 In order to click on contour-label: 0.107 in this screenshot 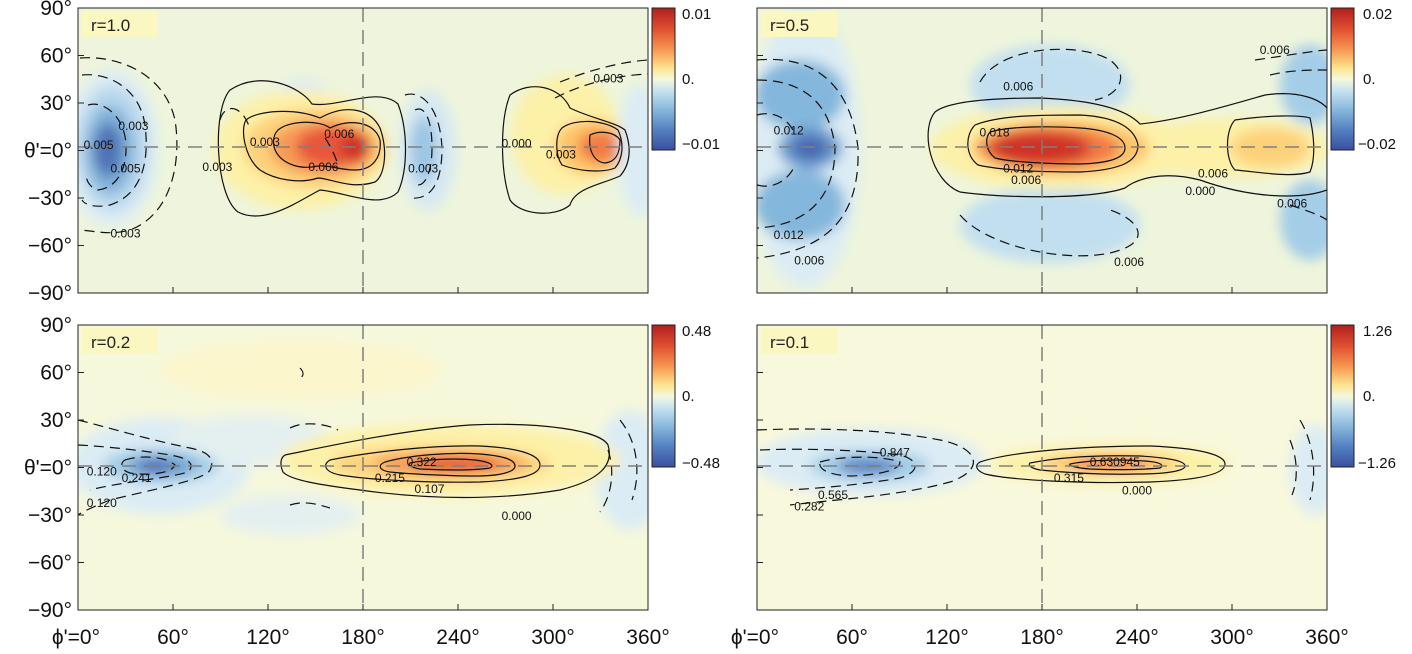, I will do `click(429, 489)`.